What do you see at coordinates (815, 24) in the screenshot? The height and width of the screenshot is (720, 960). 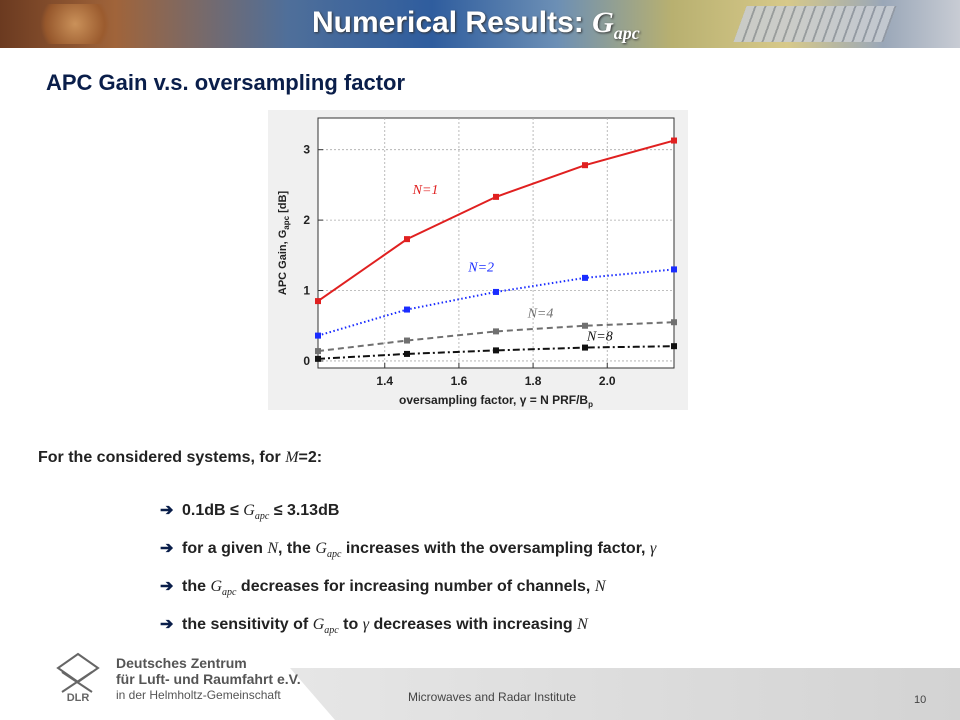 I see `banner-image-satellite` at bounding box center [815, 24].